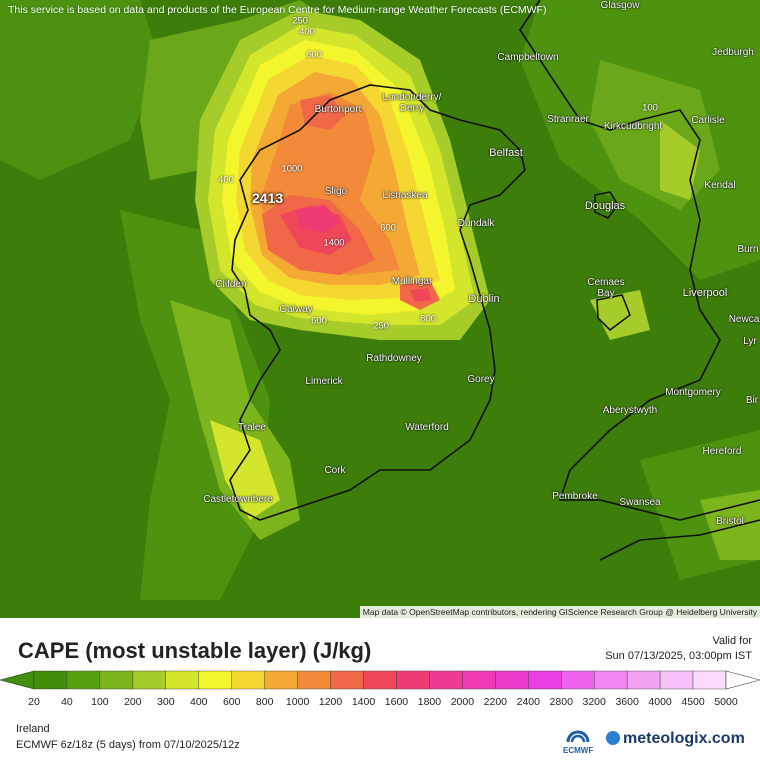  I want to click on city-label: Waterford, so click(427, 427).